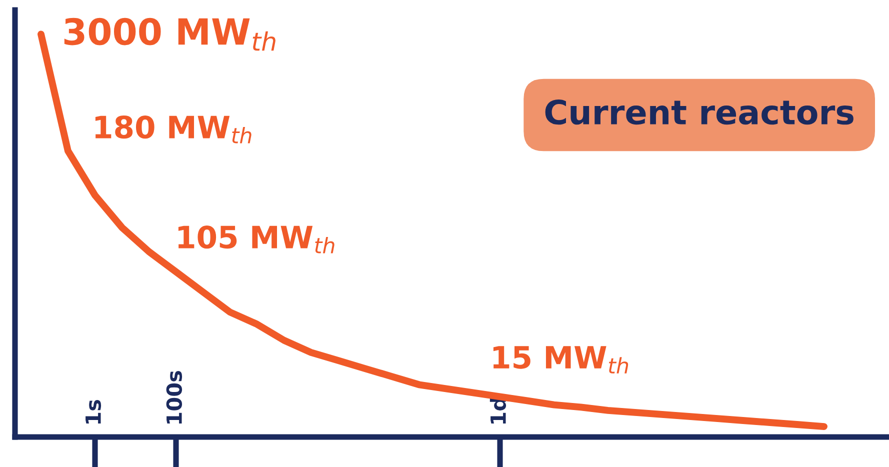 The image size is (889, 467). I want to click on annotation: 105 MW$_{th}$, so click(256, 240).